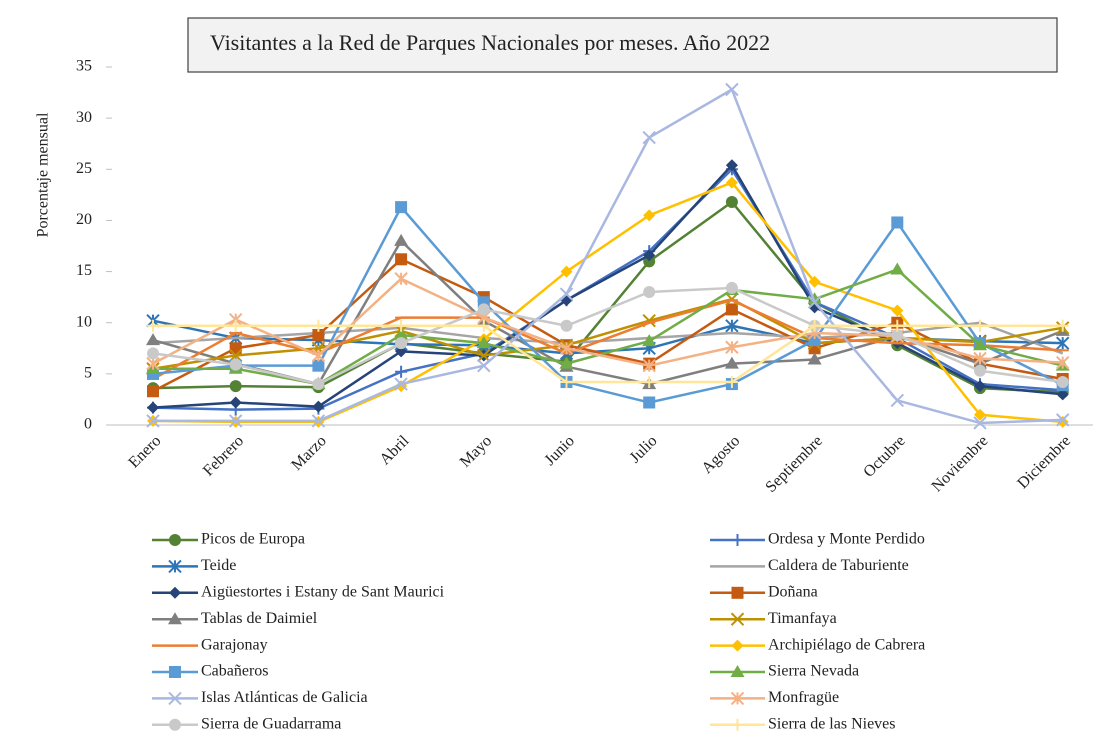 This screenshot has width=1093, height=746. I want to click on x-tick-label: Agosto, so click(721, 454).